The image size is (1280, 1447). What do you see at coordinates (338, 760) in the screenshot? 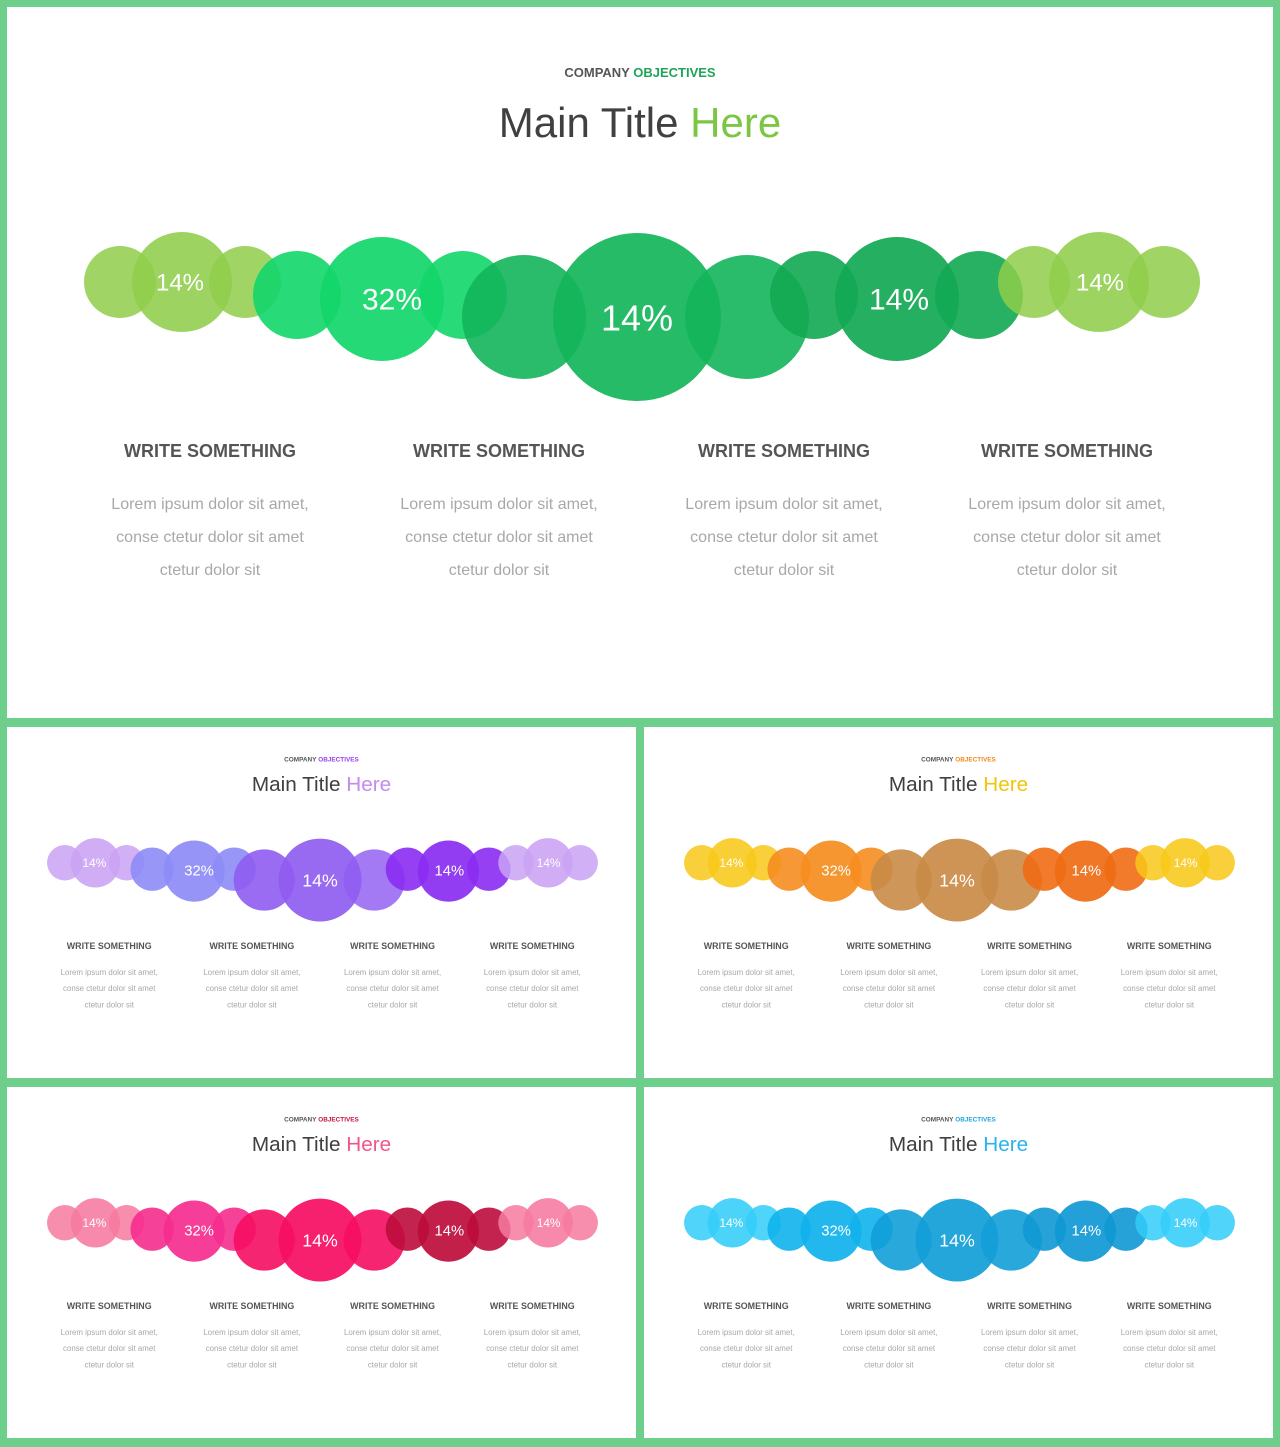
I see `kicker-objectives: OBJECTIVES` at bounding box center [338, 760].